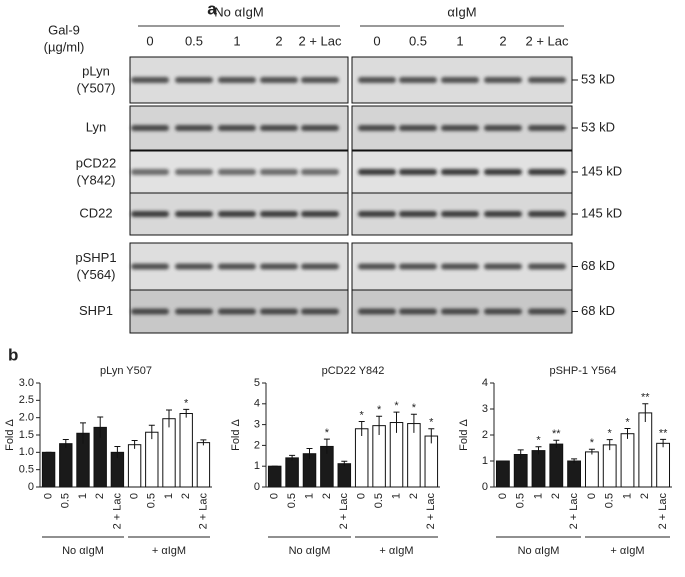  I want to click on y-tick-label: 2.0, so click(26, 418).